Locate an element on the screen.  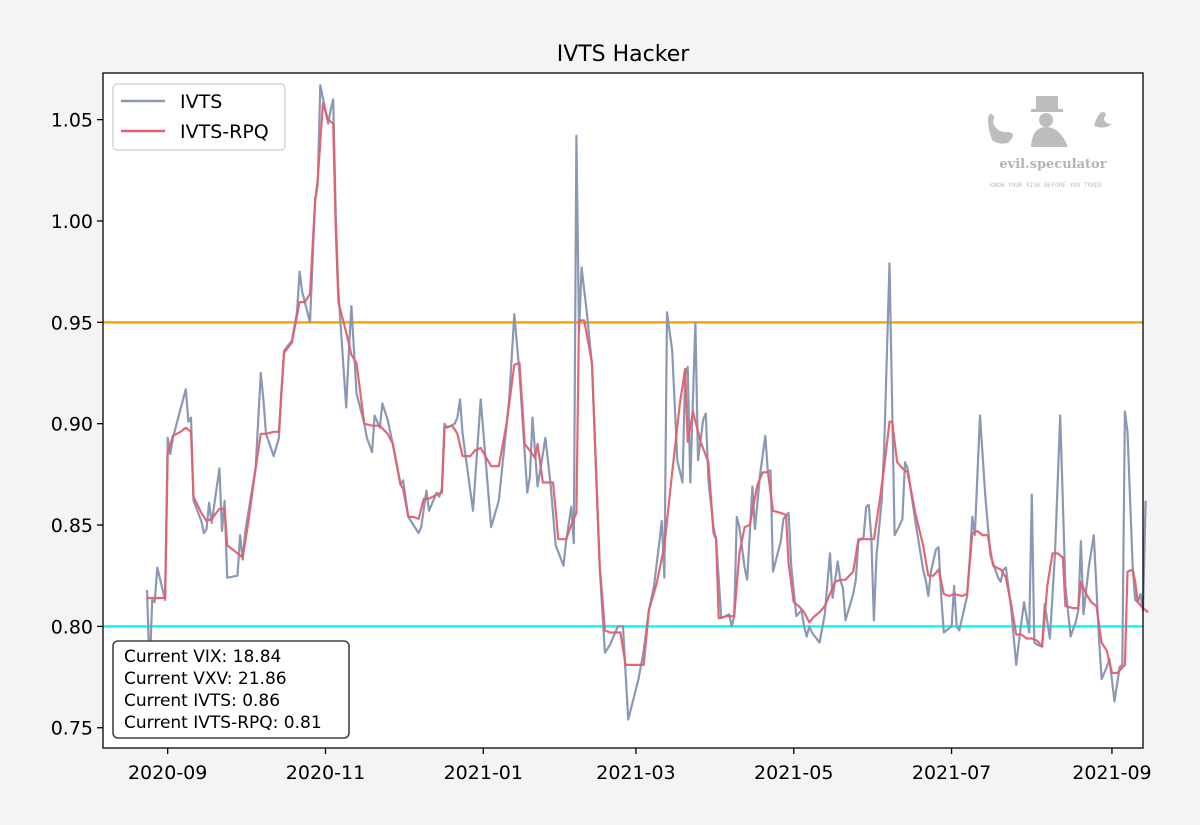
legend: IVTS IVTS-RPQ is located at coordinates (199, 117).